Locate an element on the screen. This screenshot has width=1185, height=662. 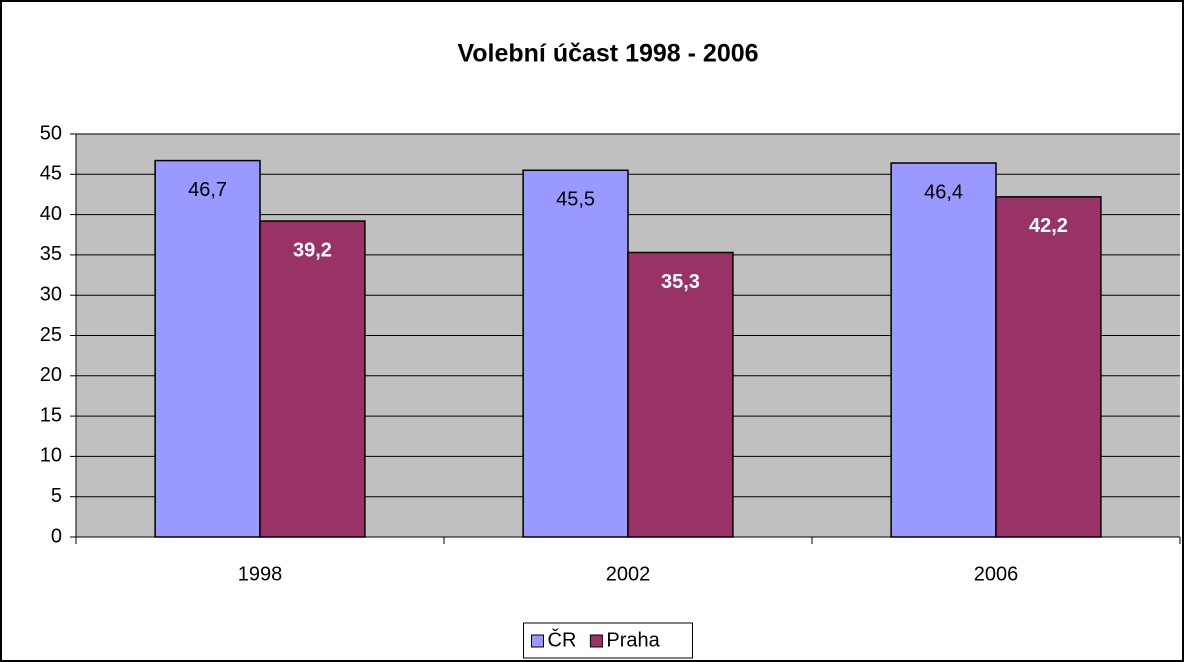
legend-label: Praha is located at coordinates (633, 640).